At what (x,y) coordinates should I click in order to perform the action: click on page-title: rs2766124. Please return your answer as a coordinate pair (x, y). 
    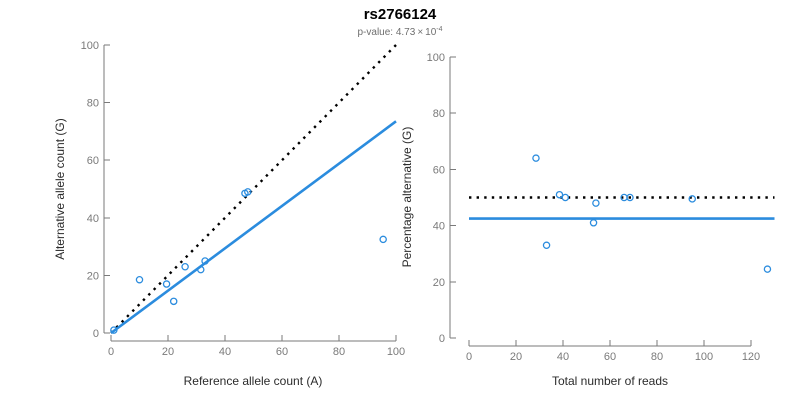
    Looking at the image, I should click on (400, 14).